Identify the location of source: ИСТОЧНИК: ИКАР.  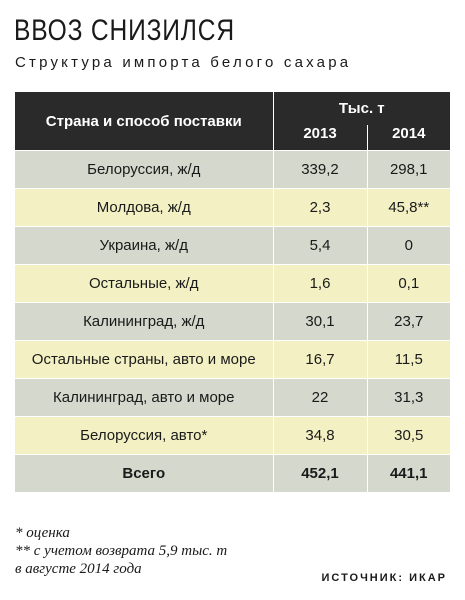
(384, 578).